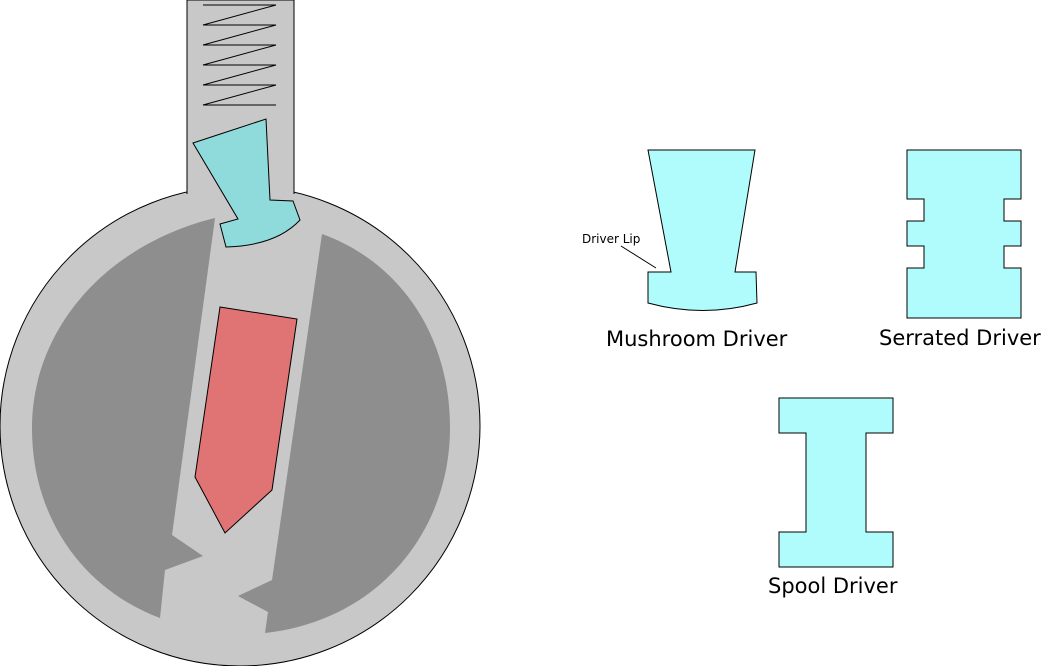 Image resolution: width=1048 pixels, height=666 pixels. I want to click on spool-driver: Spool Driver, so click(833, 497).